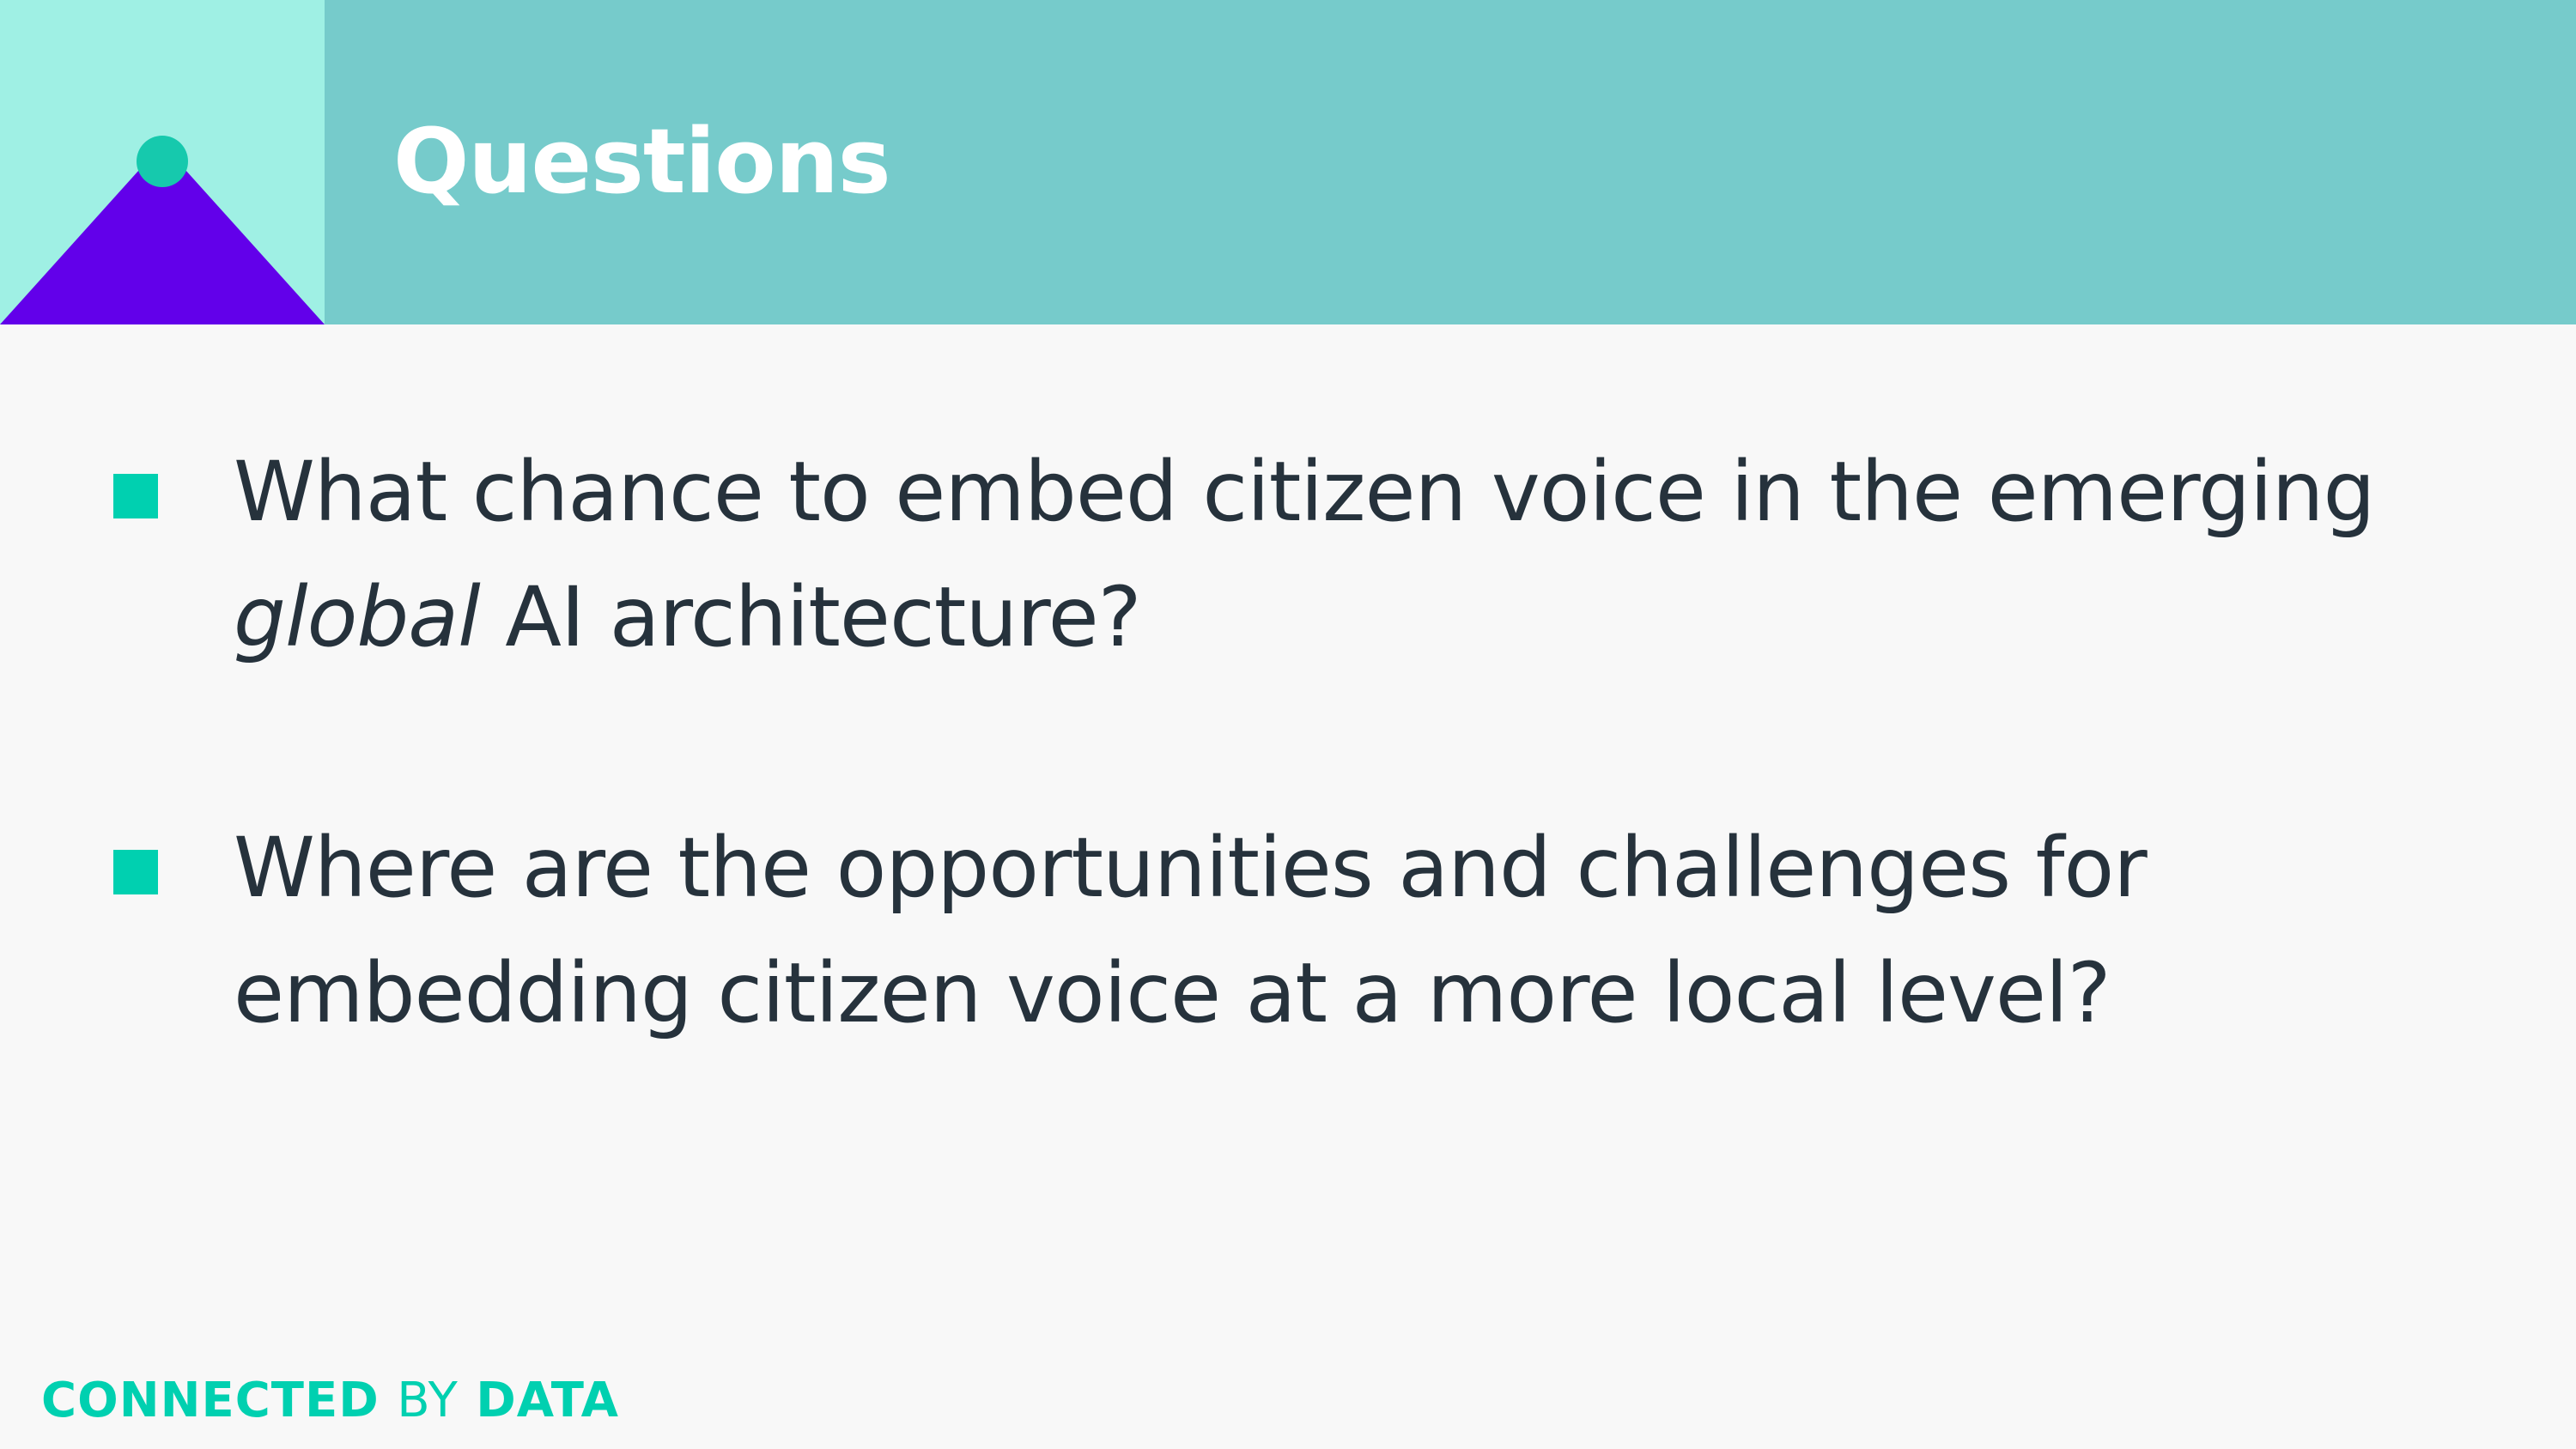 The width and height of the screenshot is (2576, 1449). I want to click on footer-brand-part3: DATA, so click(547, 1400).